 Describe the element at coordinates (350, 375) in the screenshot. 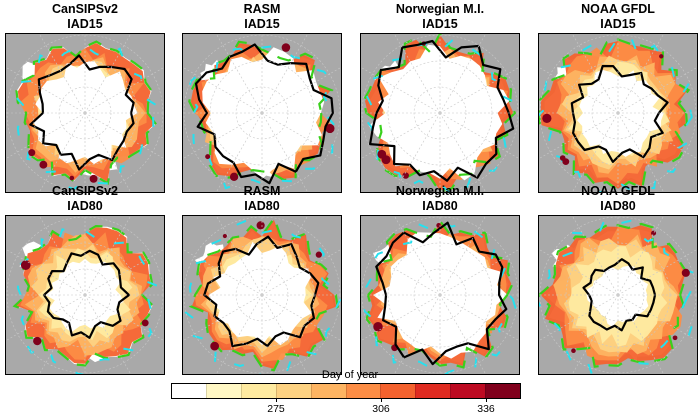

I see `colorbar-title: Day of year` at that location.